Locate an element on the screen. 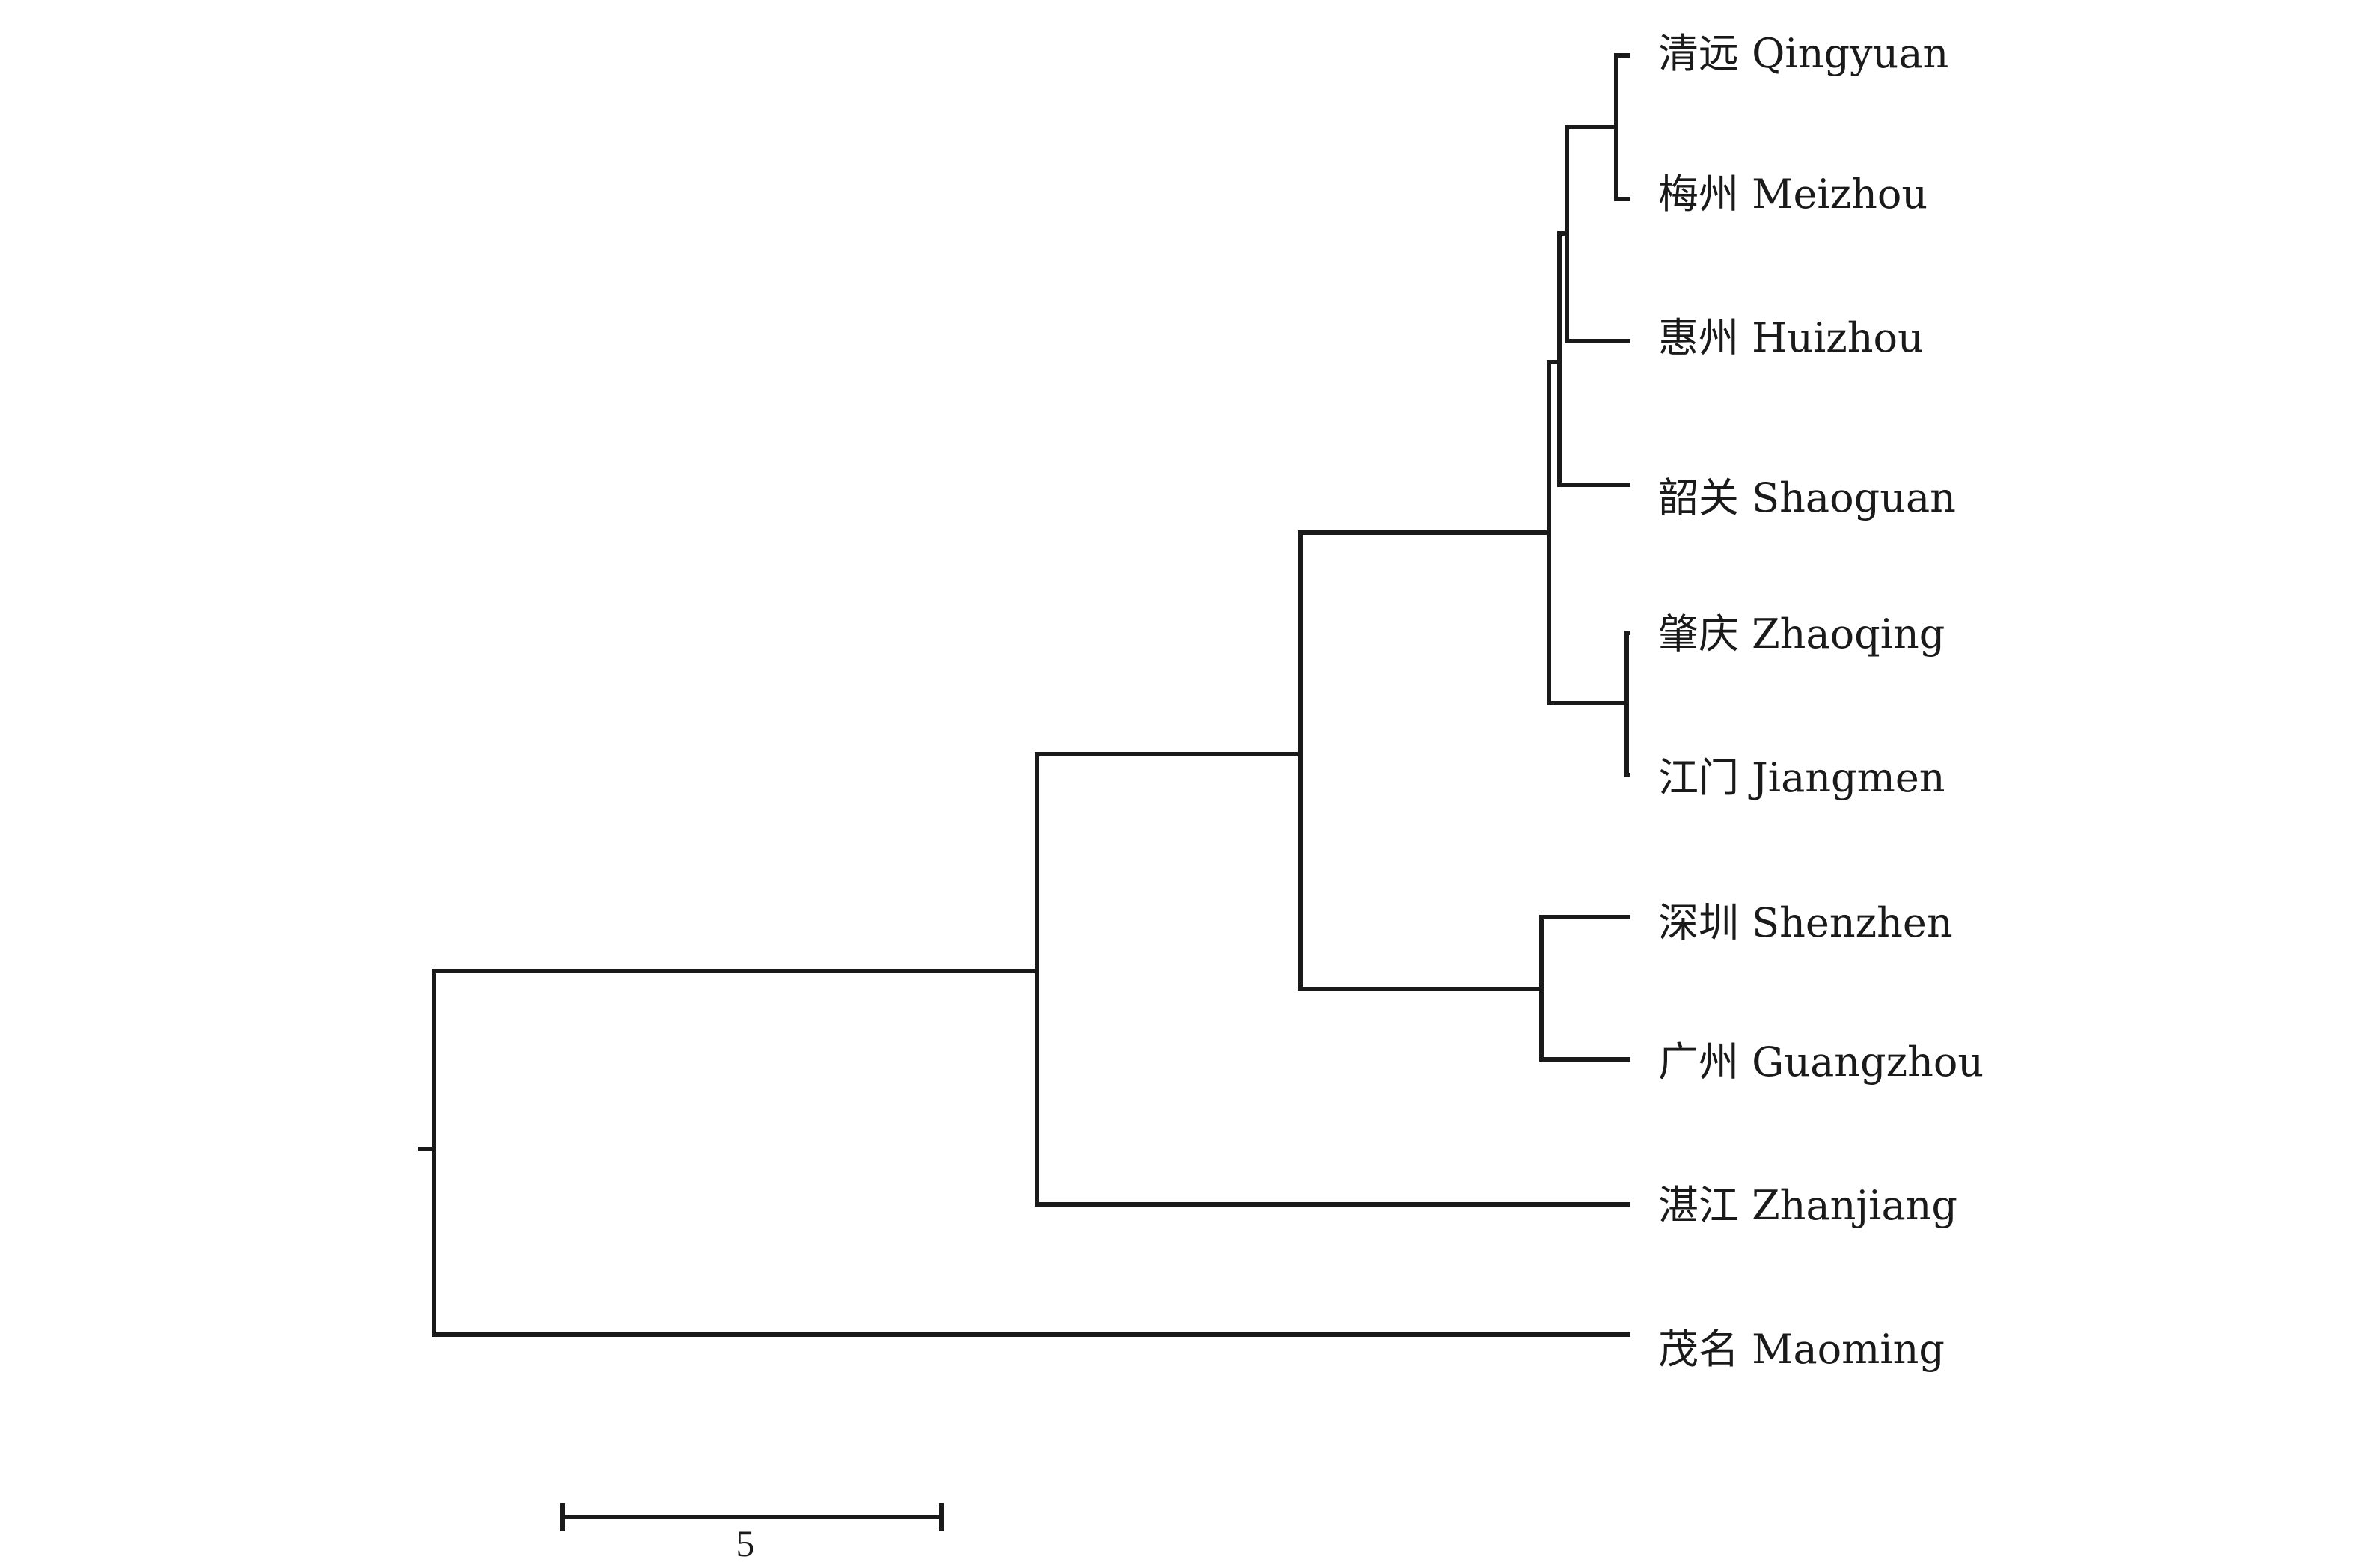 The image size is (2357, 1568). branch-node-qingyuan-meizhou is located at coordinates (1622, 127).